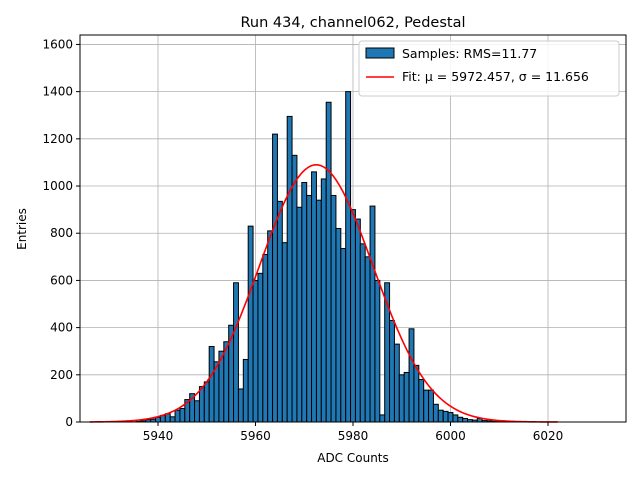  What do you see at coordinates (57, 44) in the screenshot?
I see `y-tick-label: 1600` at bounding box center [57, 44].